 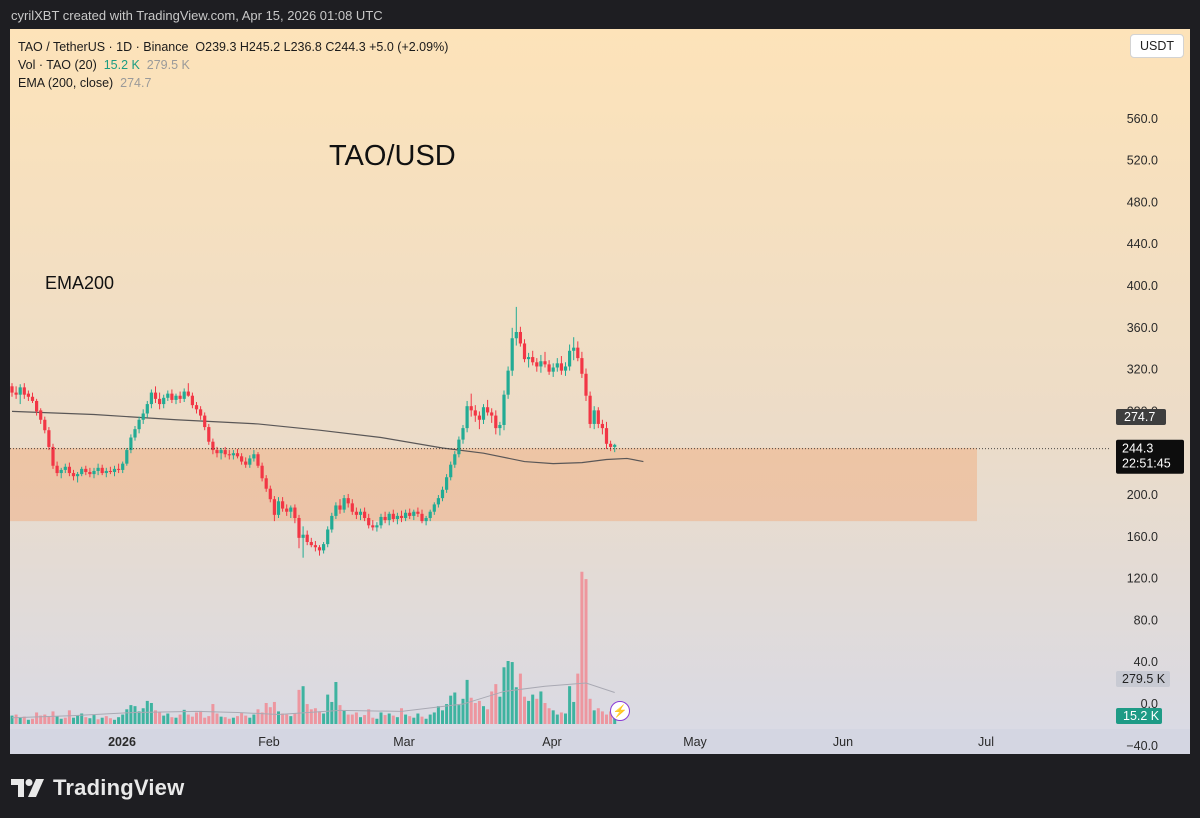 What do you see at coordinates (1141, 416) in the screenshot?
I see `ema-price-badge: 274.7` at bounding box center [1141, 416].